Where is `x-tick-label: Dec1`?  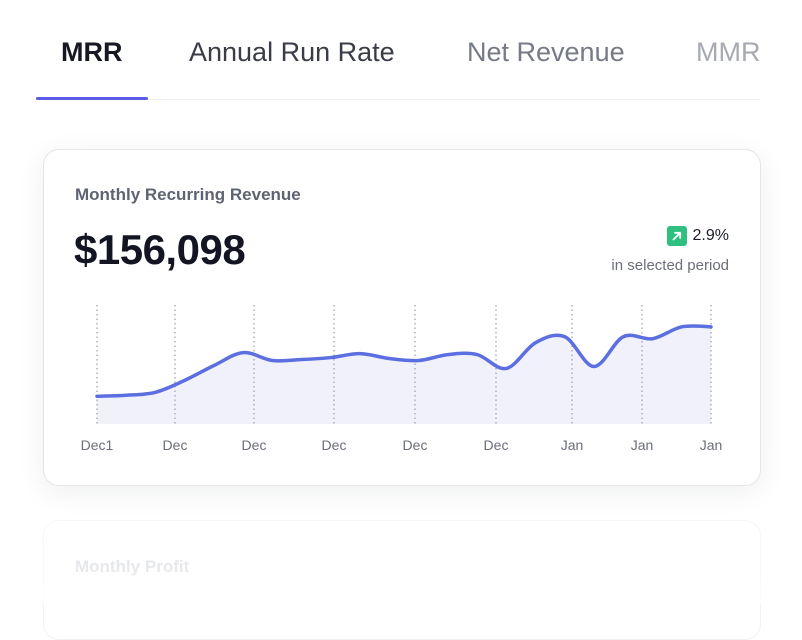 x-tick-label: Dec1 is located at coordinates (97, 445).